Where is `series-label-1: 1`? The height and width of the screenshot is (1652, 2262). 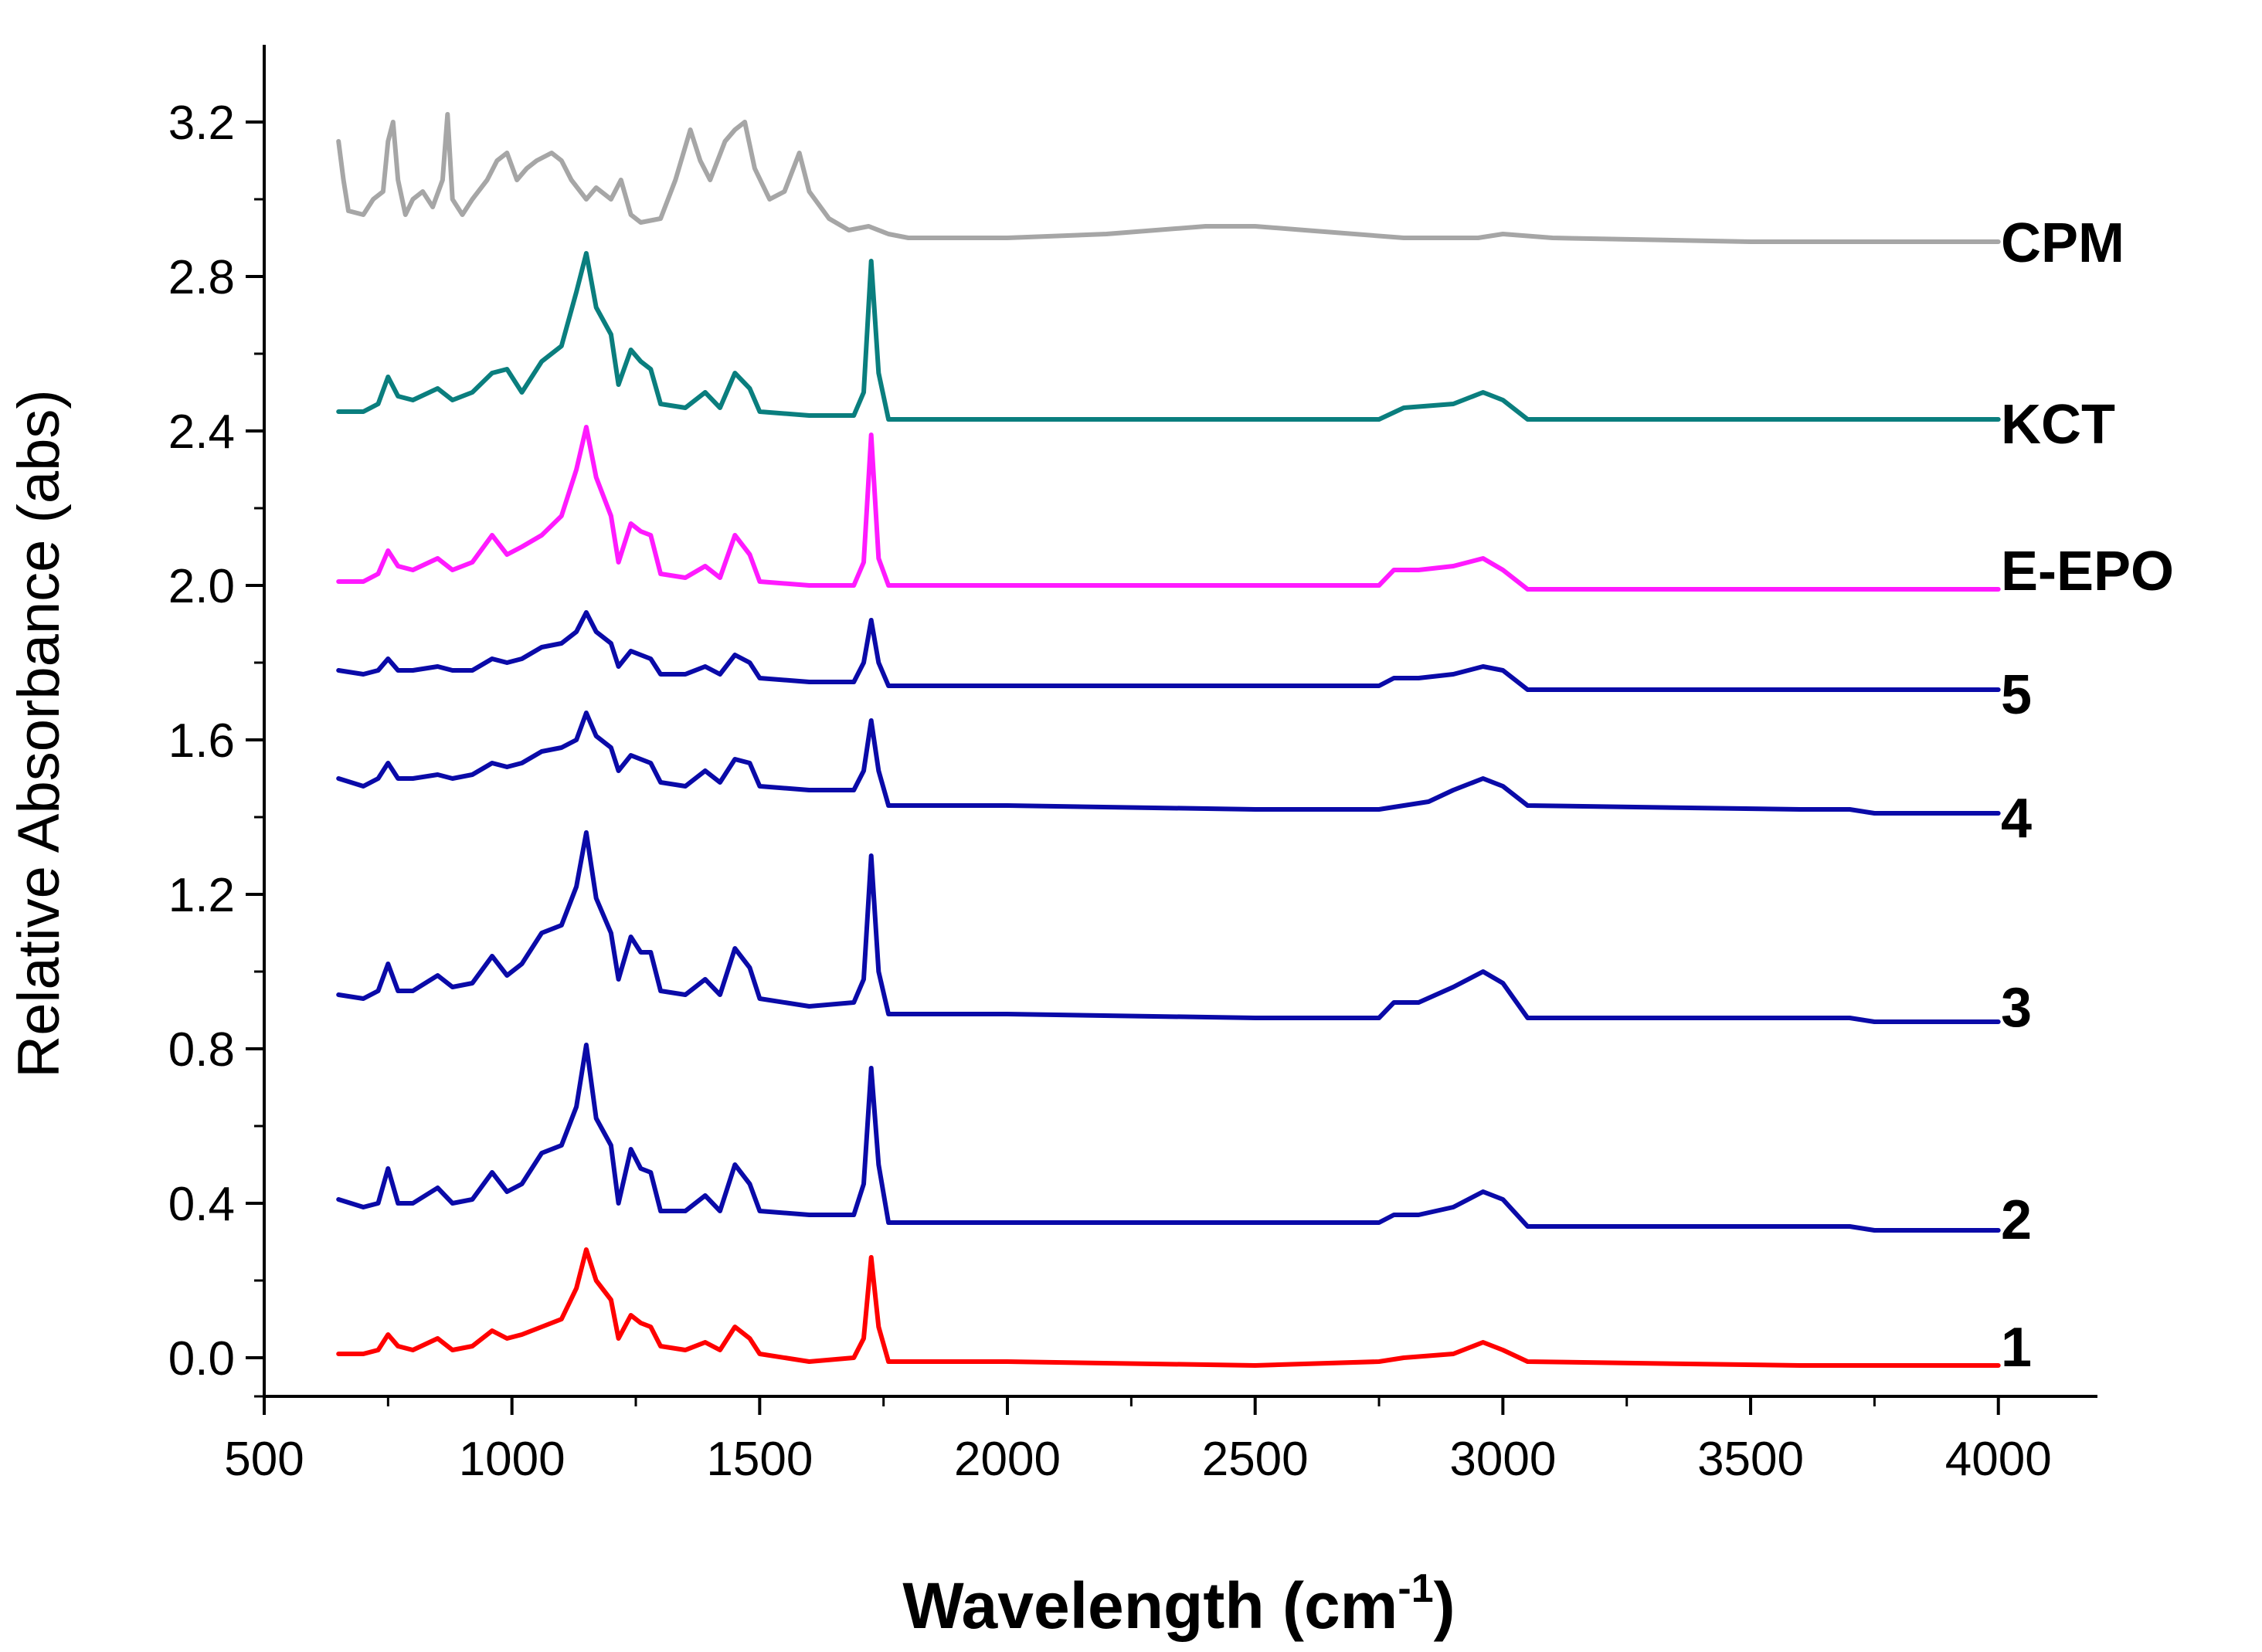 series-label-1: 1 is located at coordinates (2017, 1348).